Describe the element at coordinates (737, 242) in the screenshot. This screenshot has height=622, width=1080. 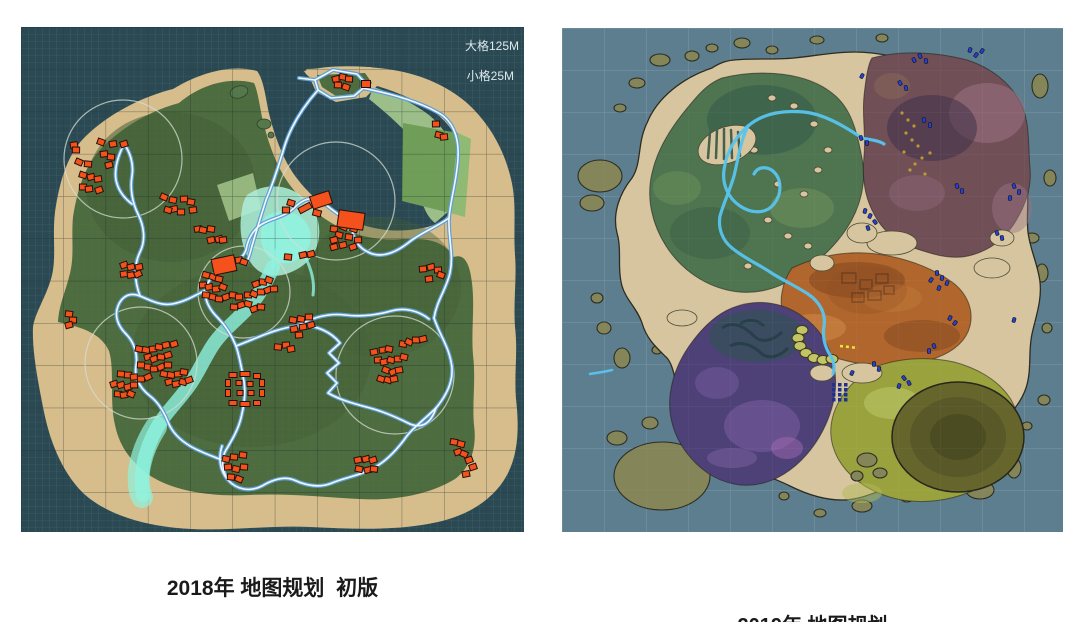
I see `river` at that location.